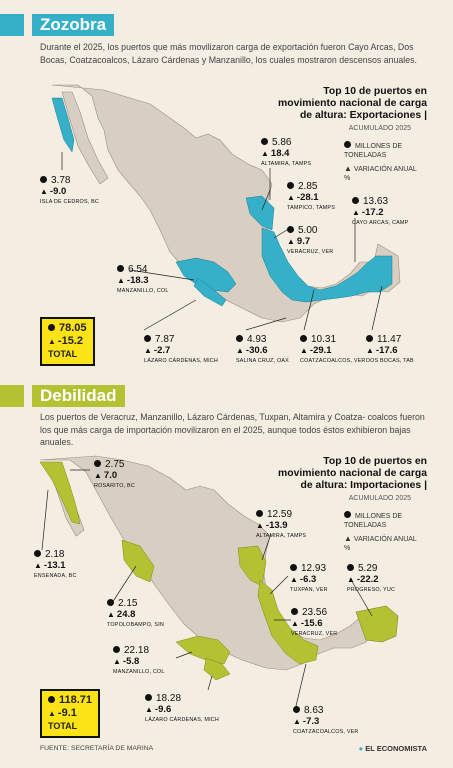  I want to click on port-label: 5.00 ▲ 9.7 VERACRUZ, VER, so click(310, 240).